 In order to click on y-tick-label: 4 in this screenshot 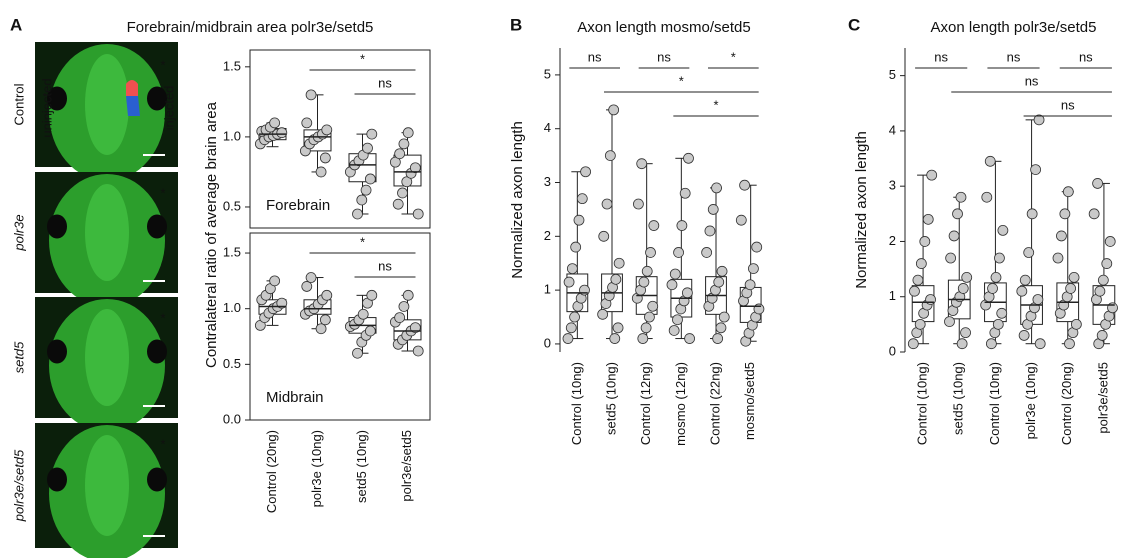, I will do `click(547, 127)`.